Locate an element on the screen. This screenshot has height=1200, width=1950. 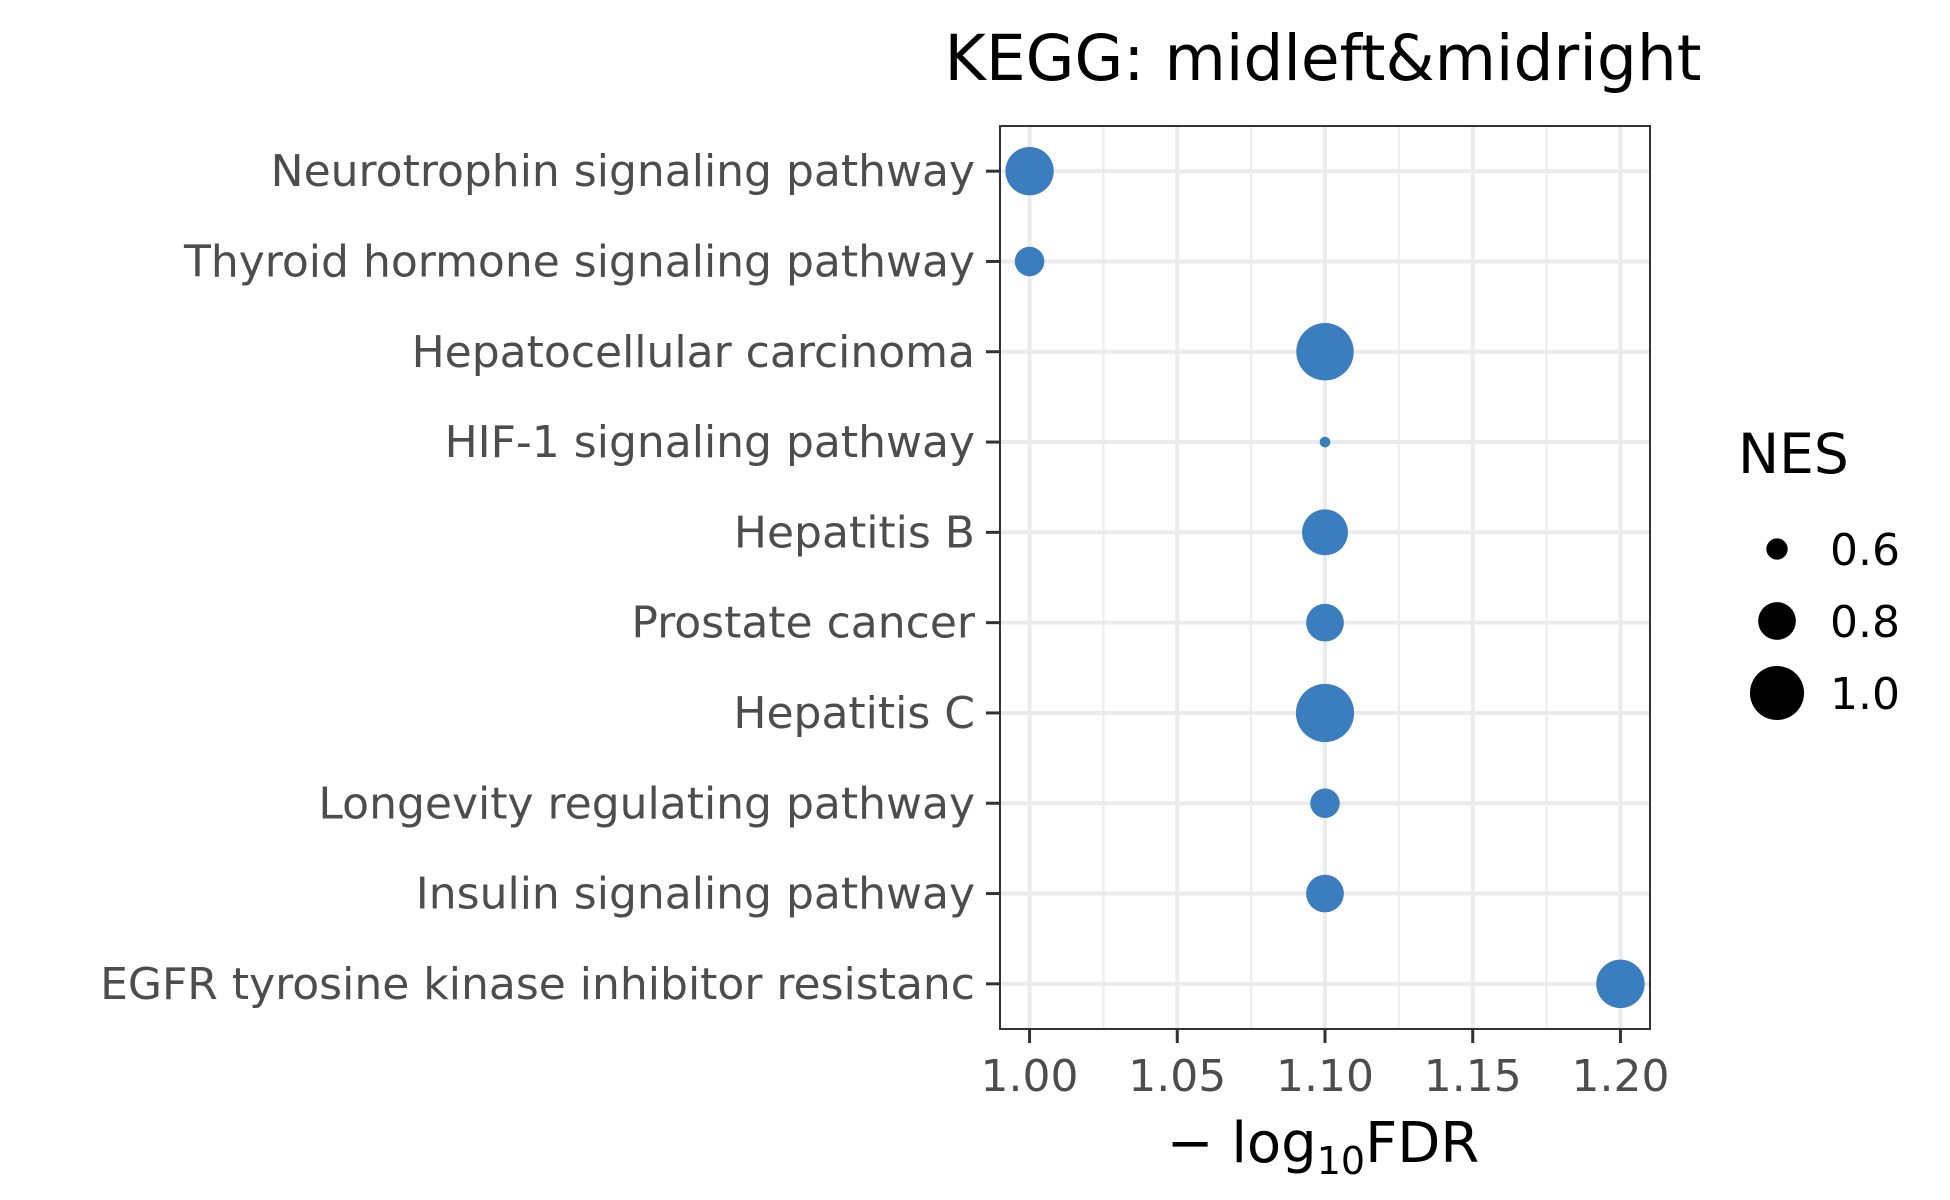
x-axis-title: − log10FDR is located at coordinates (1323, 1147).